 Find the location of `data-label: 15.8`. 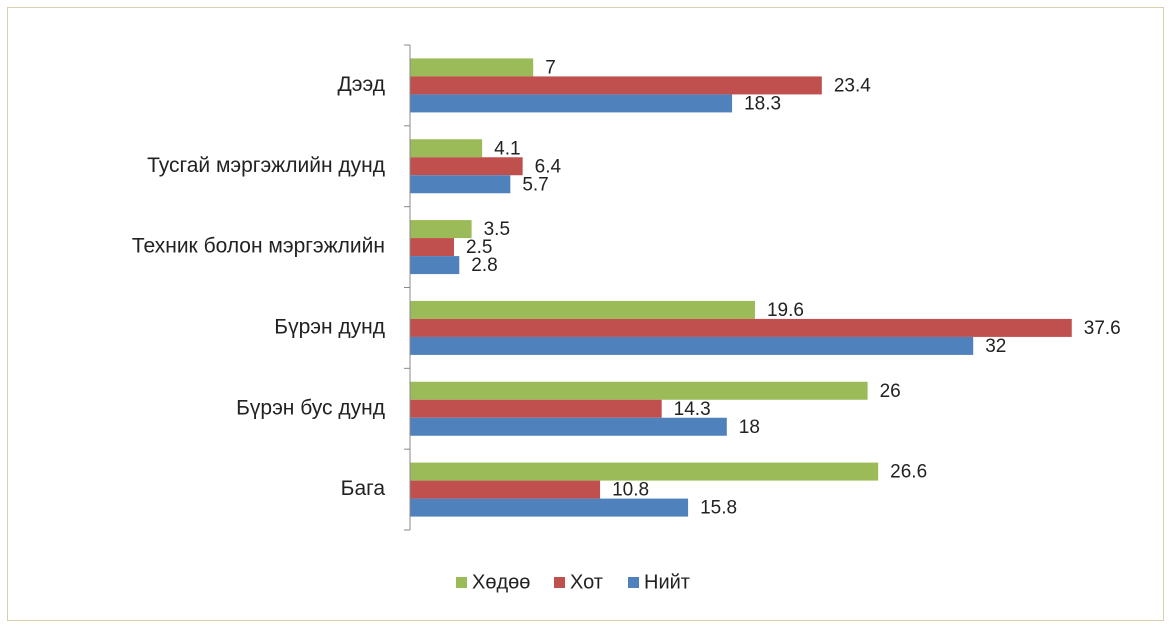

data-label: 15.8 is located at coordinates (718, 508).